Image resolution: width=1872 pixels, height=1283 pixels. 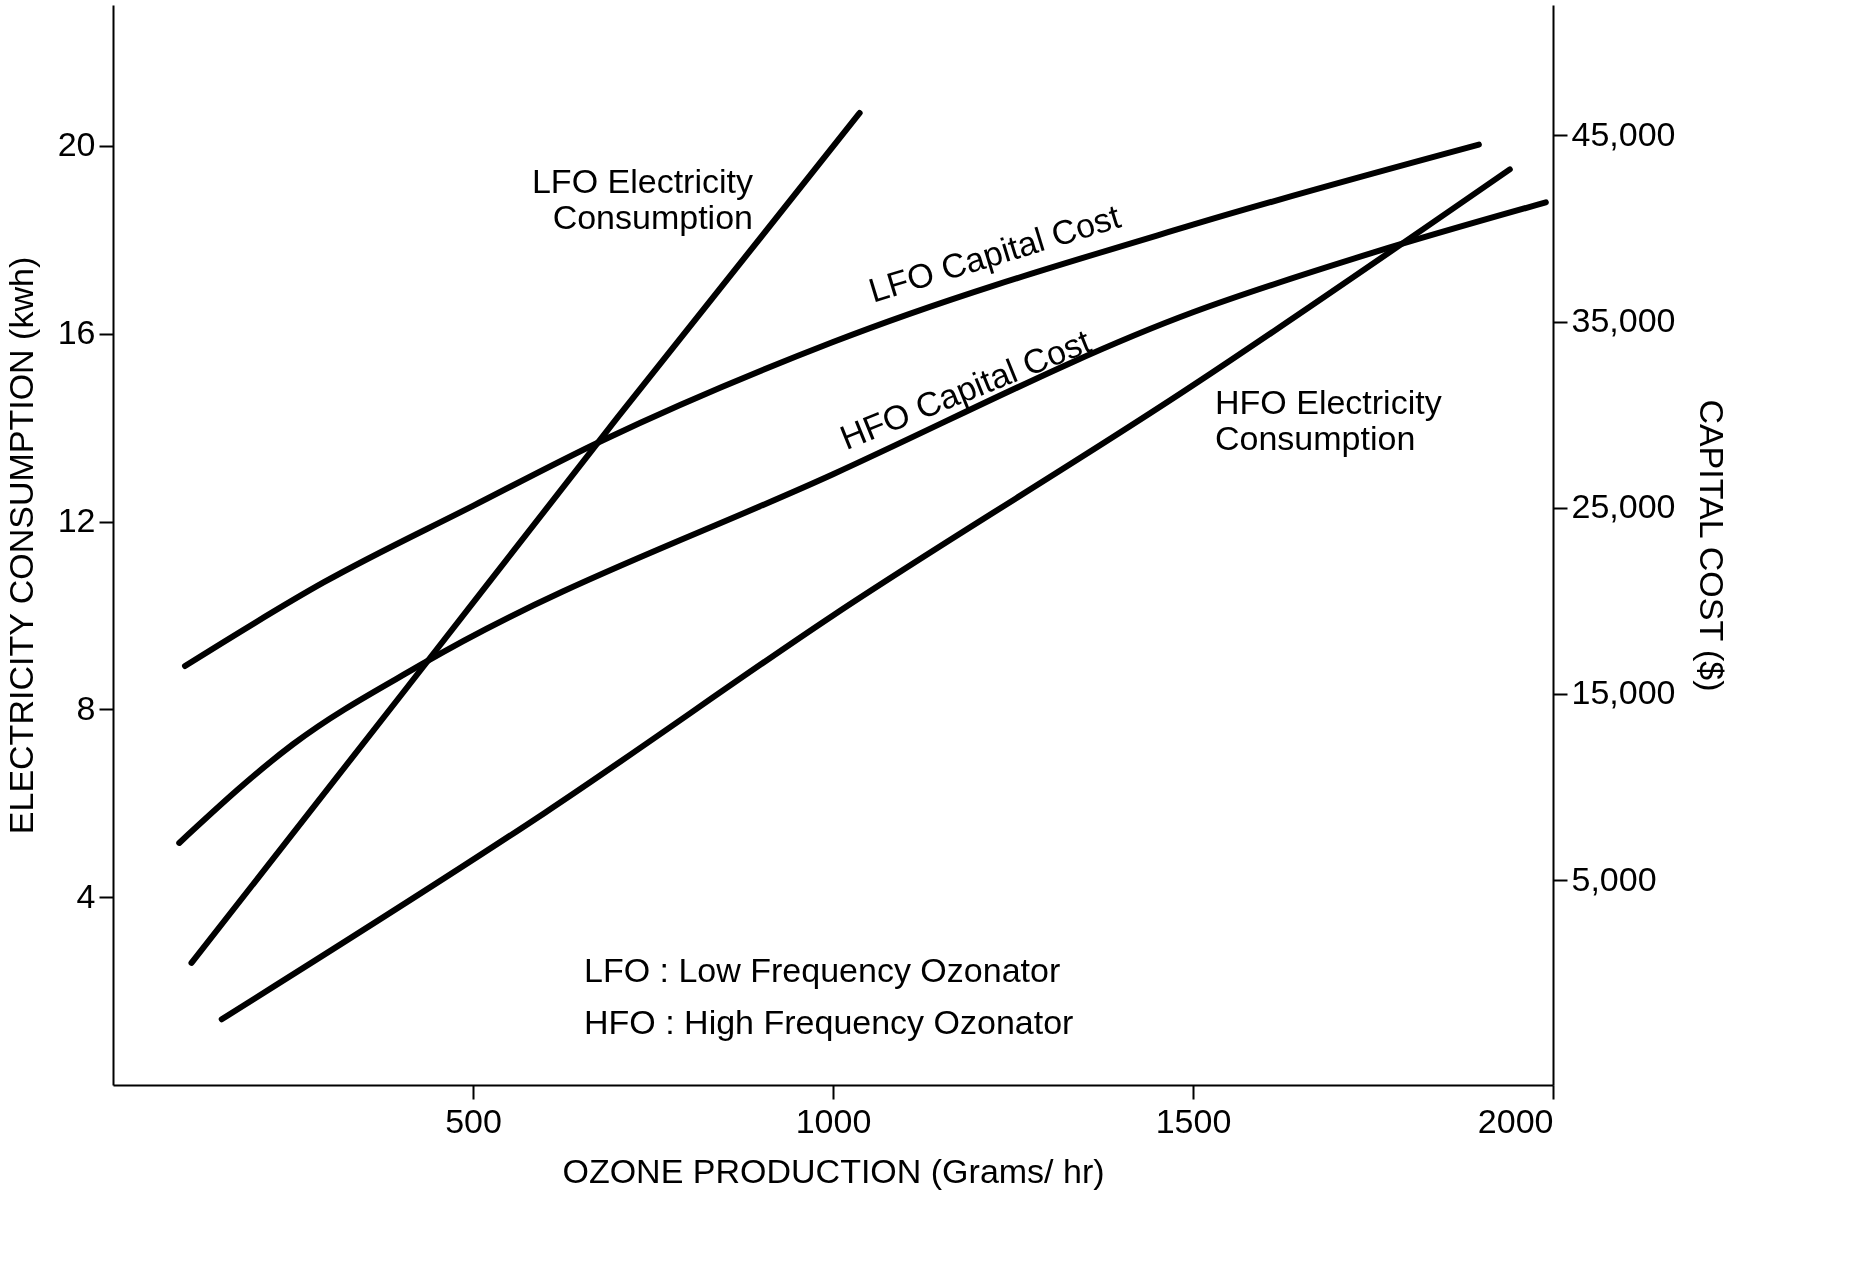 I want to click on series-label: LFO Electricity Consumption, so click(x=642, y=199).